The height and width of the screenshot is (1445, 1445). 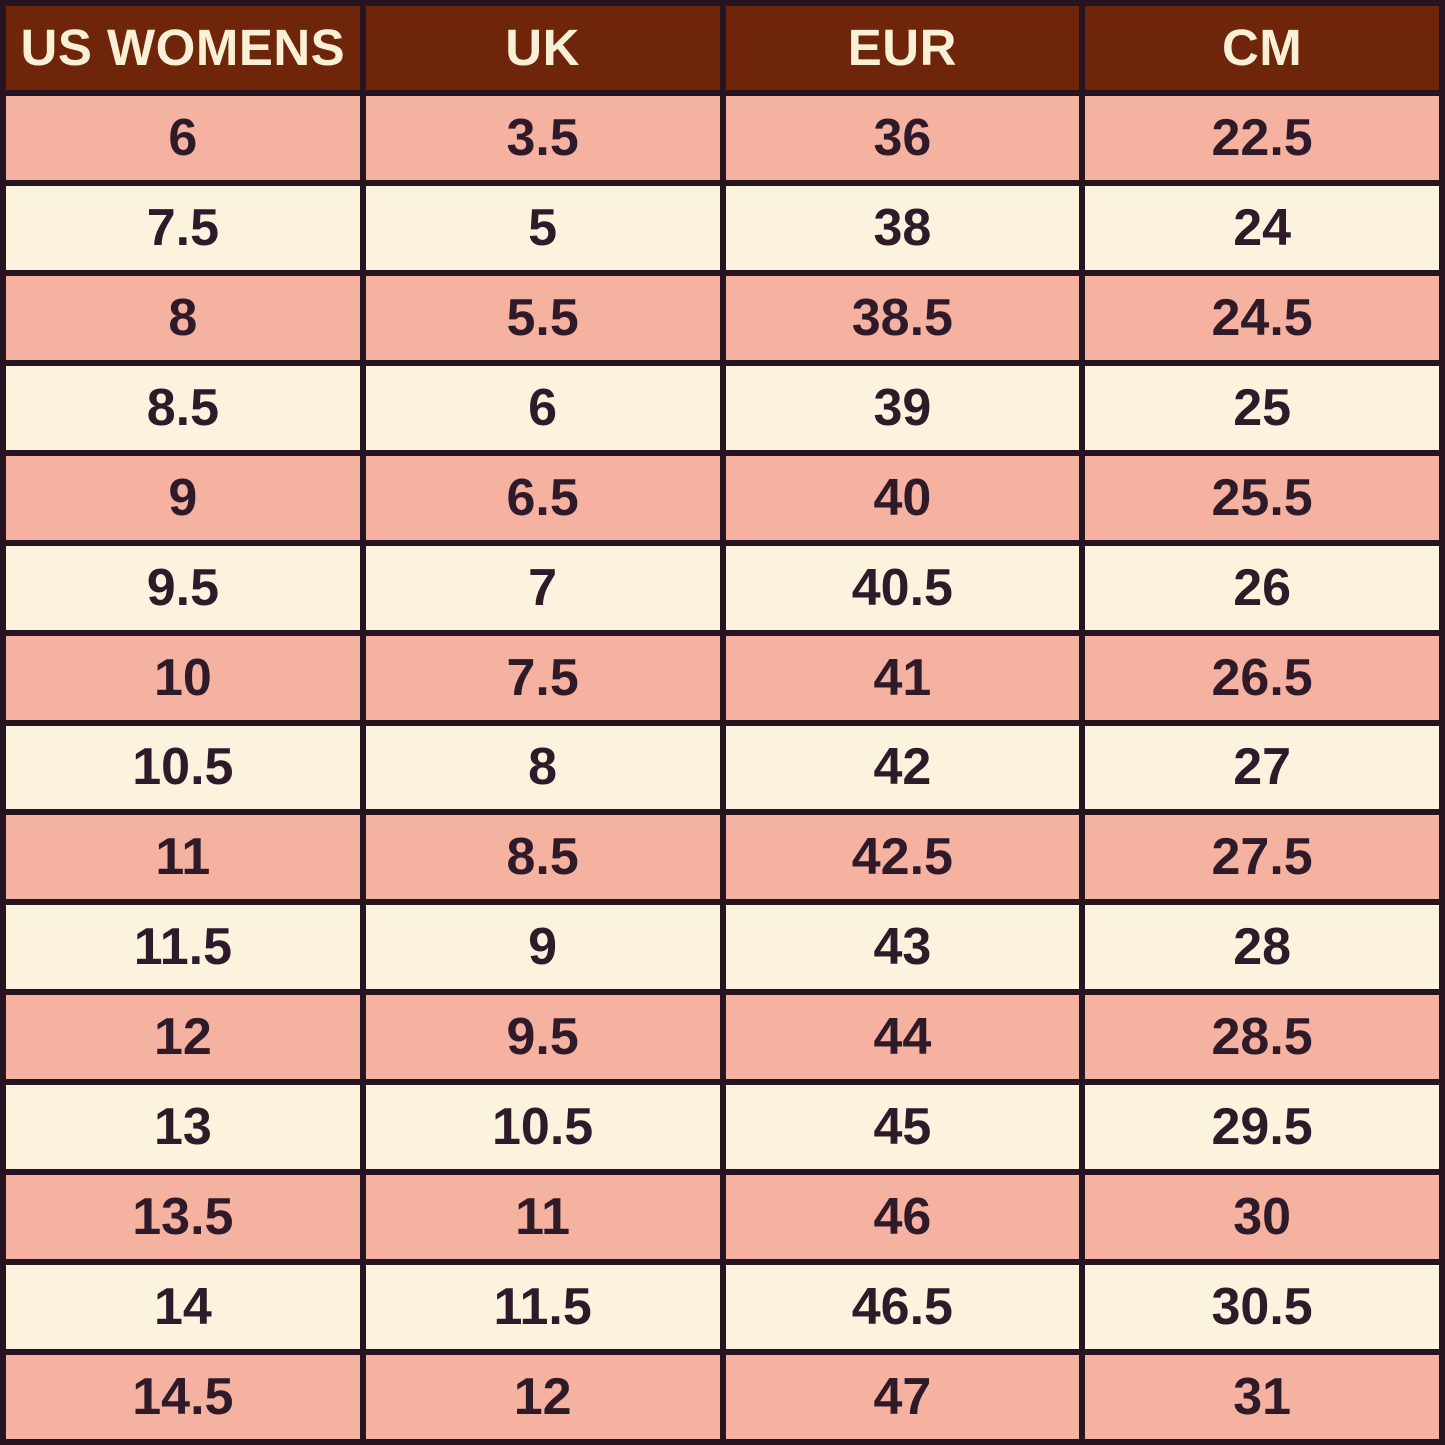 What do you see at coordinates (902, 767) in the screenshot?
I see `cell-eur: 42` at bounding box center [902, 767].